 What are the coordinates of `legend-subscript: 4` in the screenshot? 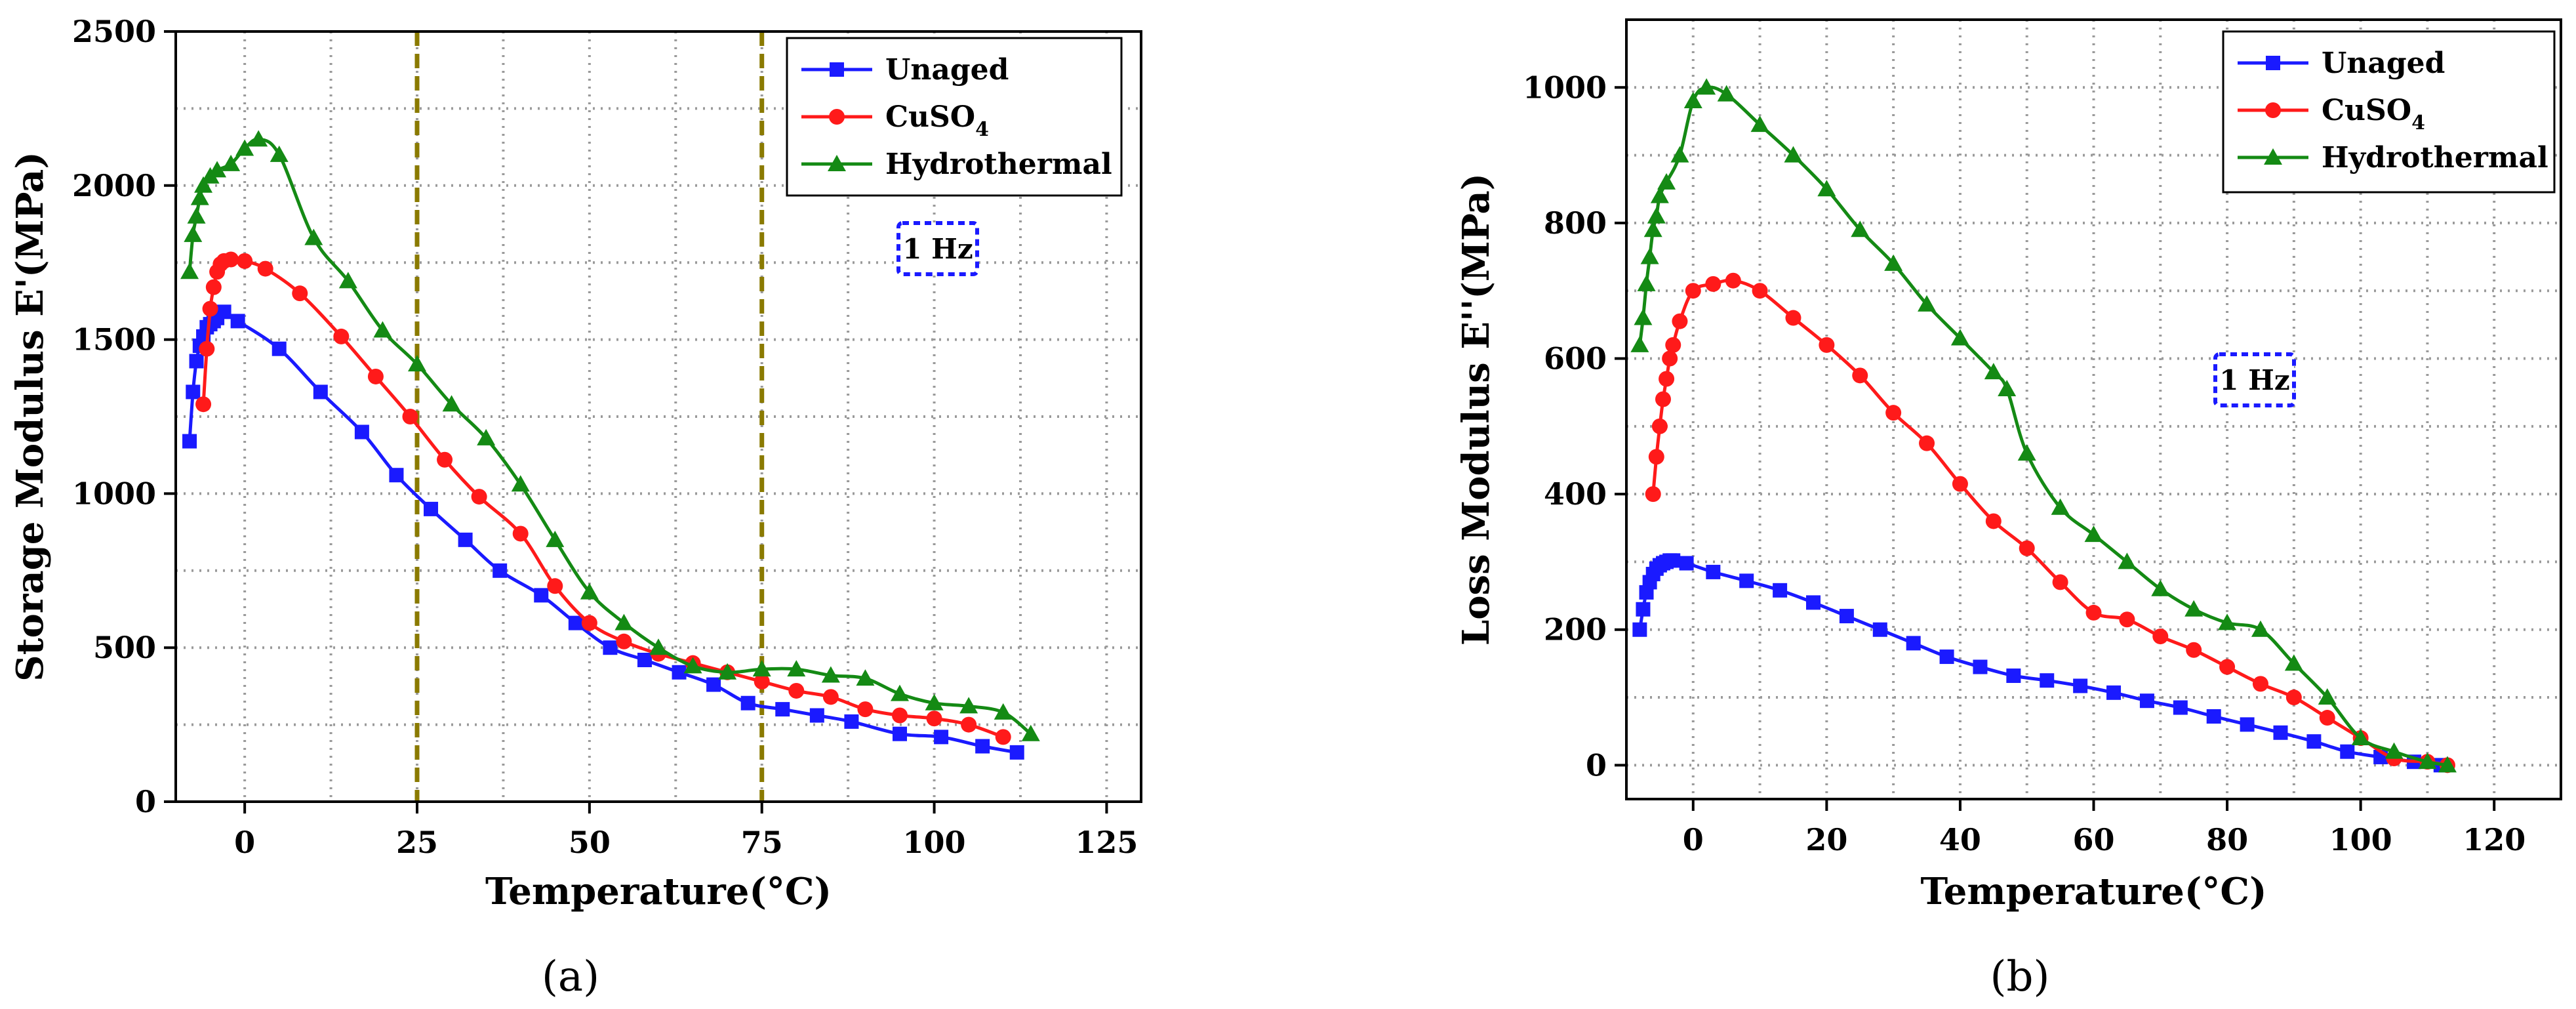 It's located at (982, 129).